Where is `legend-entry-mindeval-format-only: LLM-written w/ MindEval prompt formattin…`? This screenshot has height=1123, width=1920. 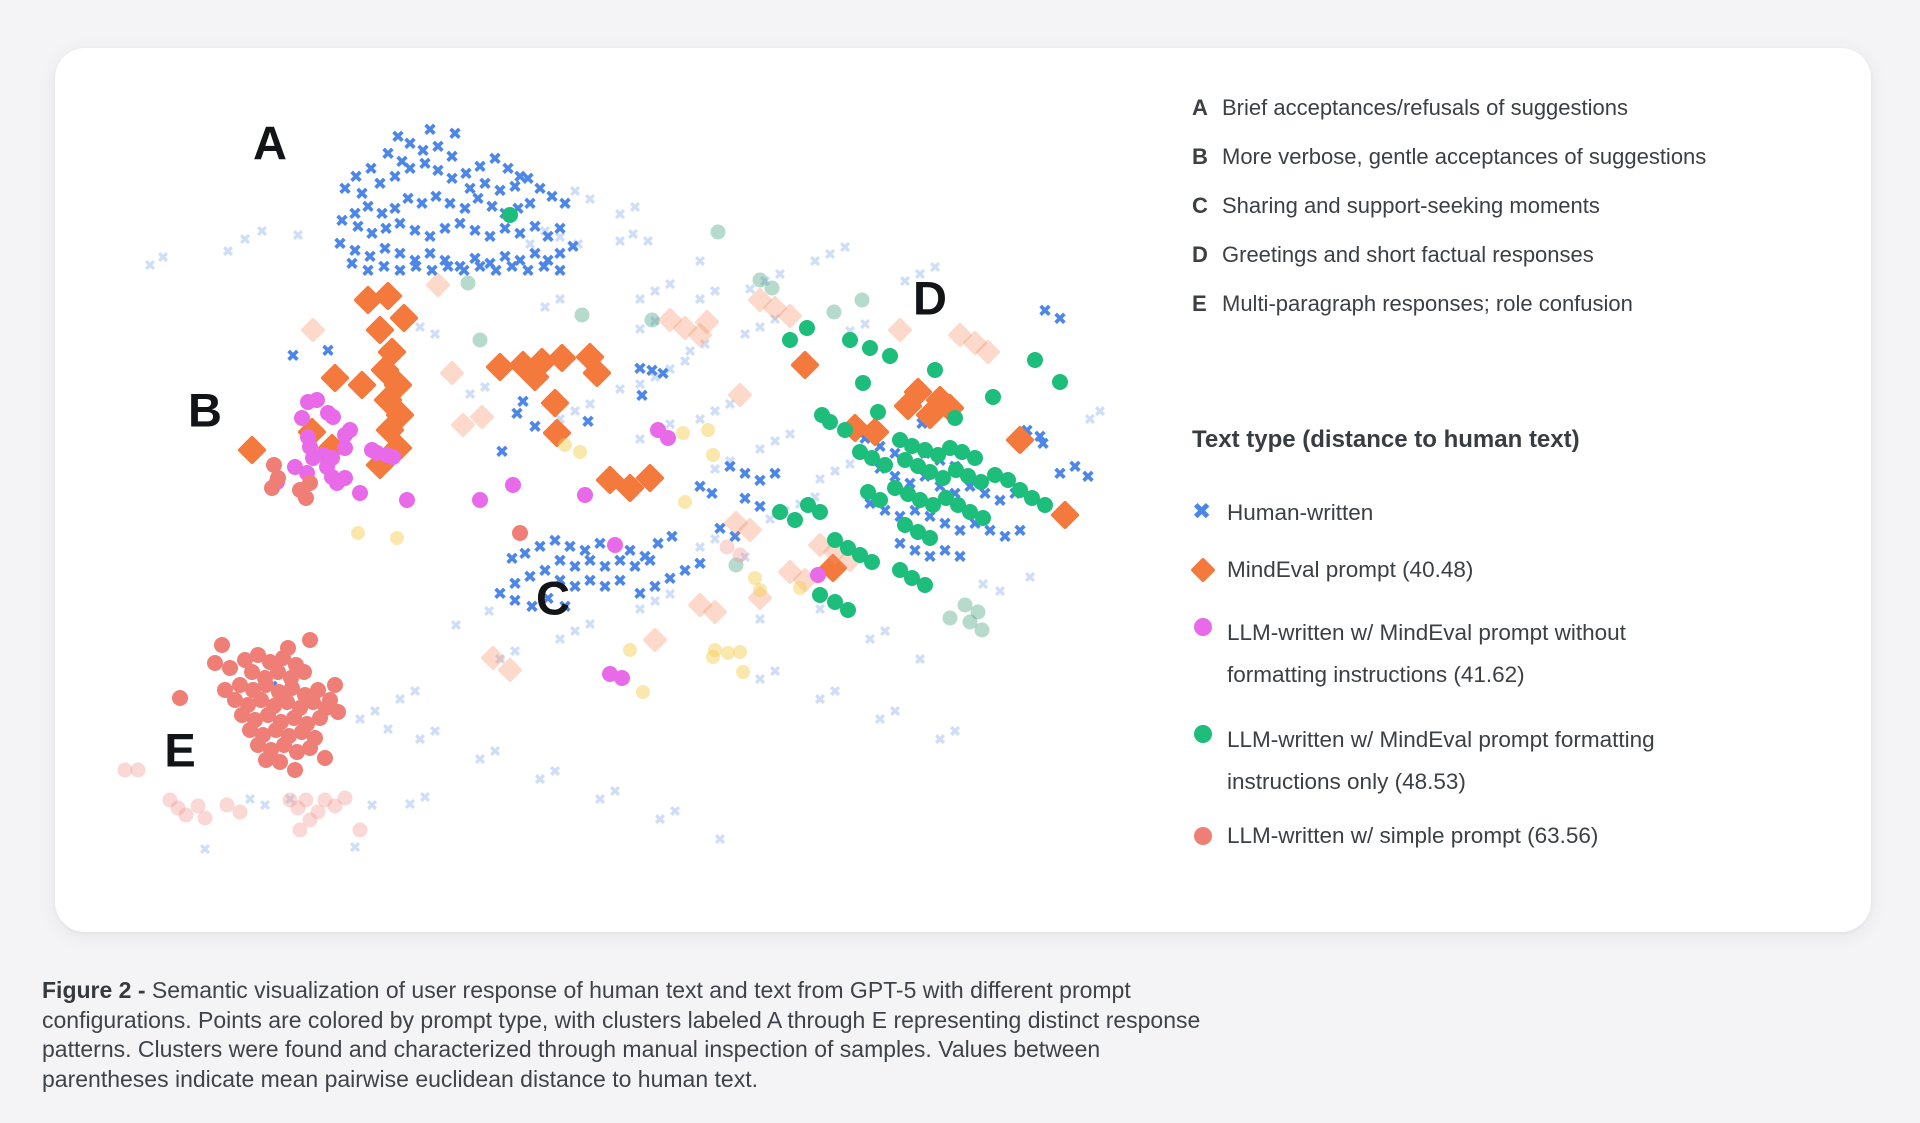 legend-entry-mindeval-format-only: LLM-written w/ MindEval prompt formattin… is located at coordinates (1423, 761).